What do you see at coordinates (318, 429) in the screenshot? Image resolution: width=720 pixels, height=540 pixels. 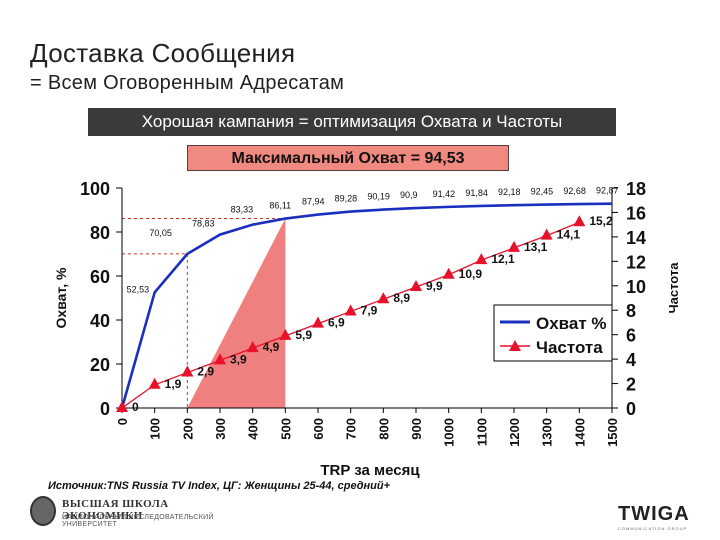 I see `x-tick-label: 600` at bounding box center [318, 429].